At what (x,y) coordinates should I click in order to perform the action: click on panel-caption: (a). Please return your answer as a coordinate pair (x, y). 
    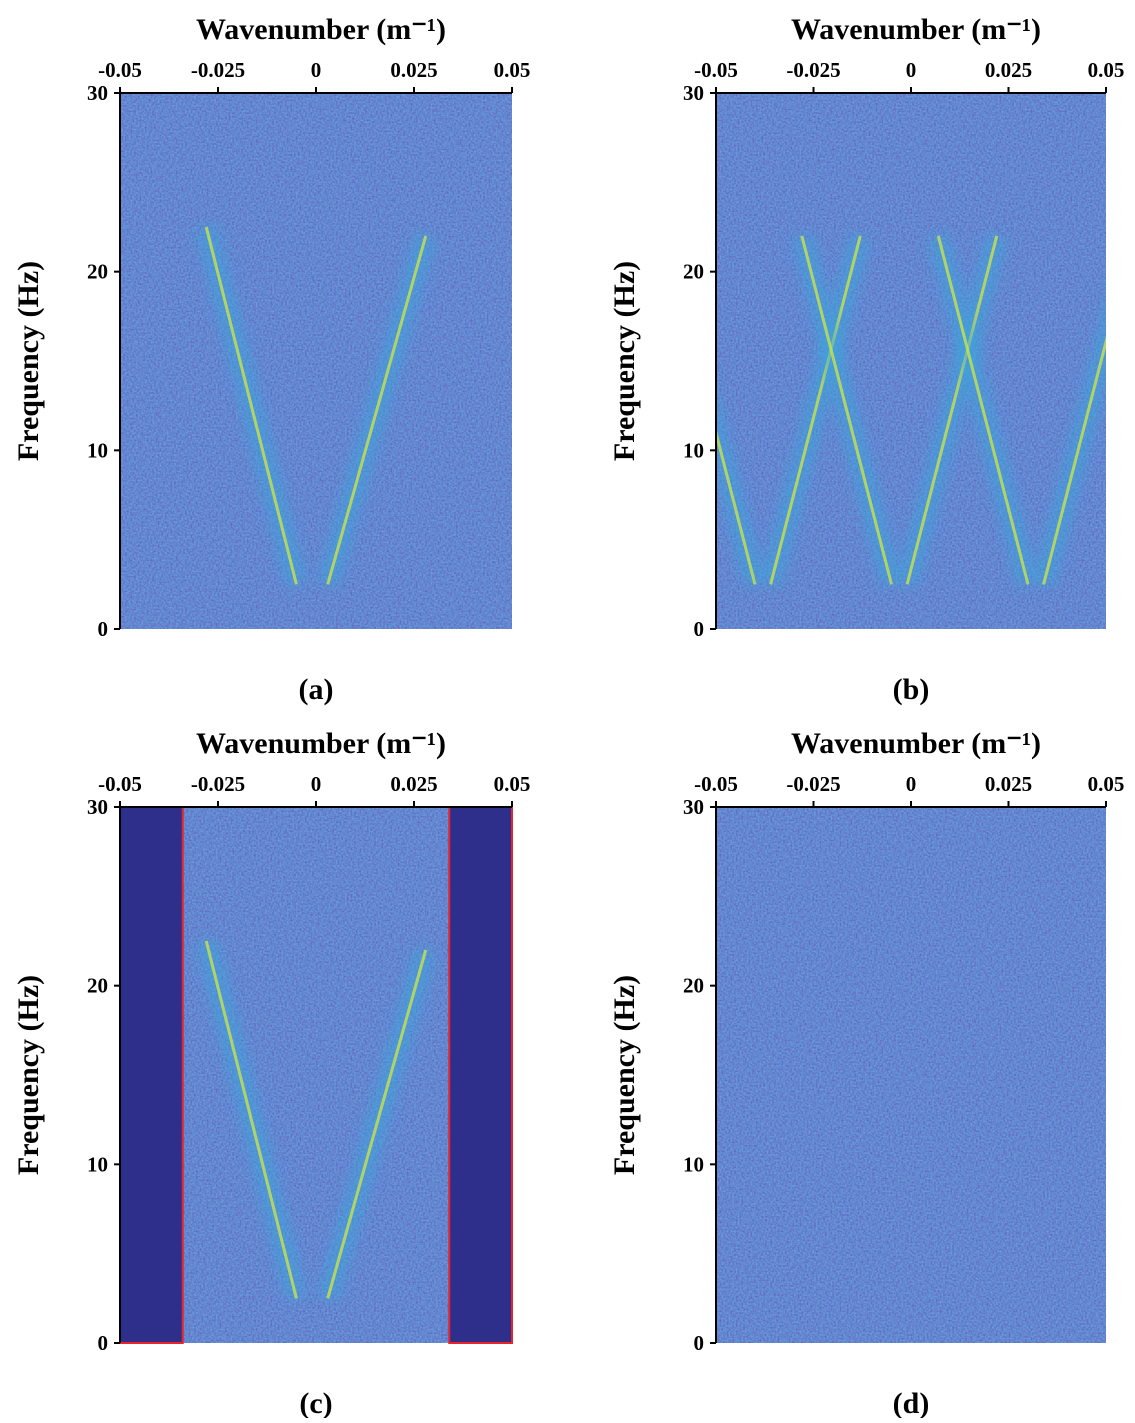
    Looking at the image, I should click on (316, 689).